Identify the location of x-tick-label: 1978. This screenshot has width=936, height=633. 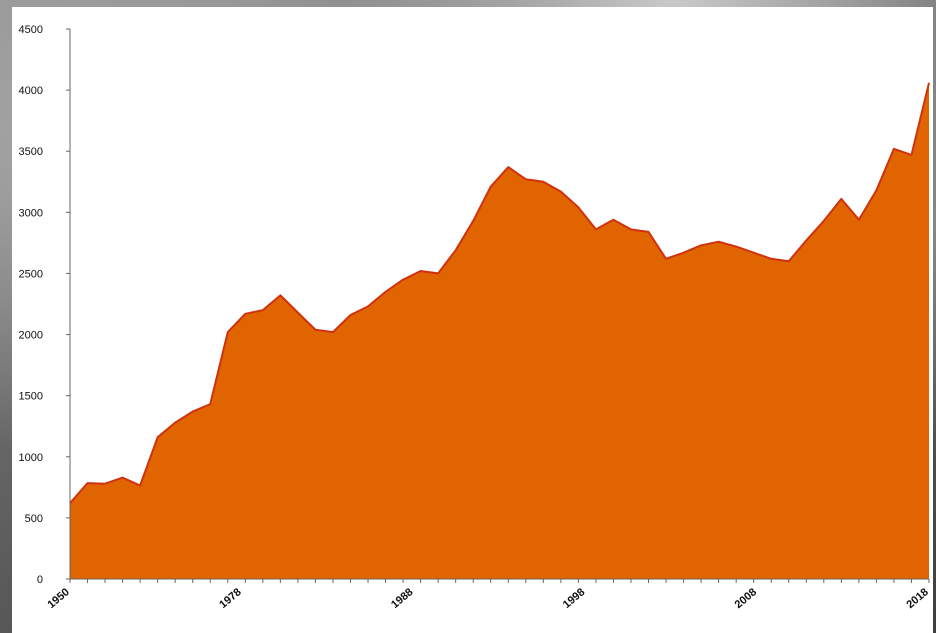
(230, 598).